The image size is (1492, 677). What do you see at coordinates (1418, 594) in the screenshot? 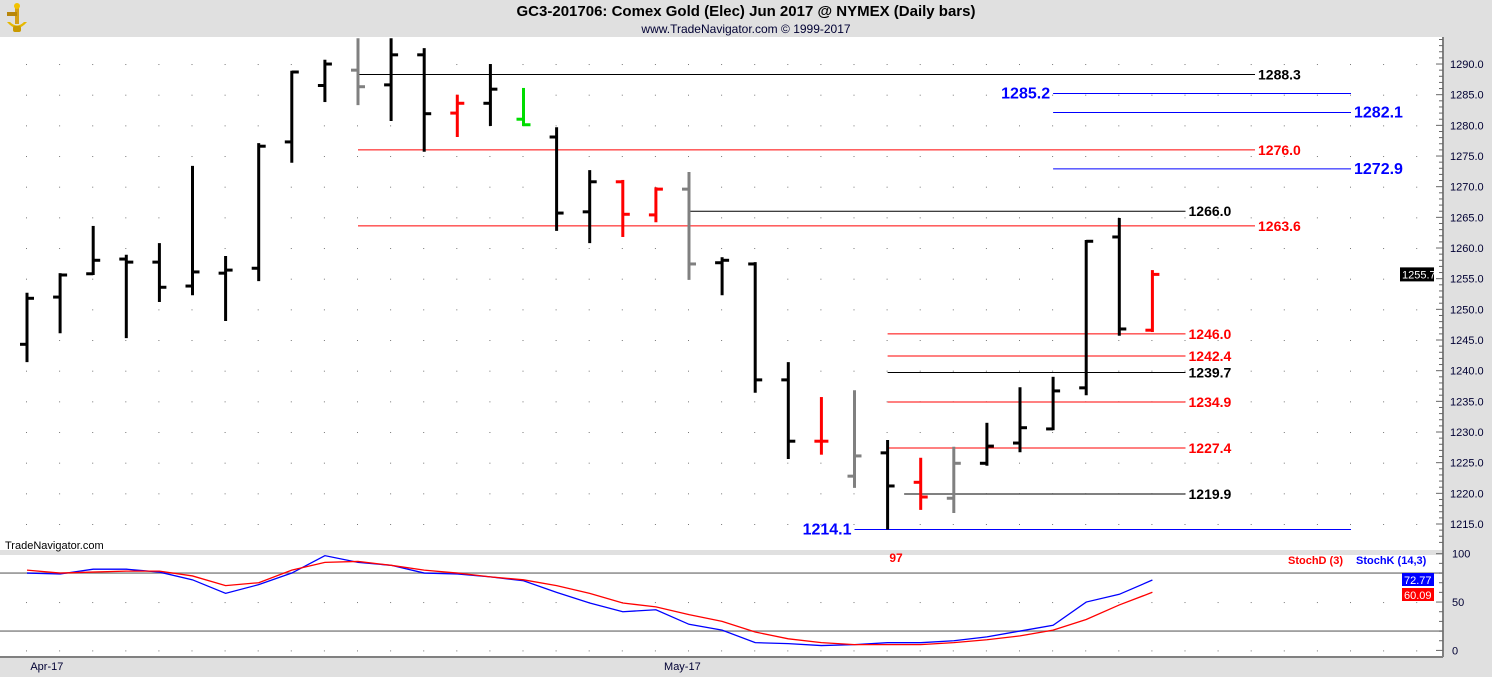
I see `stoch-last-tag` at bounding box center [1418, 594].